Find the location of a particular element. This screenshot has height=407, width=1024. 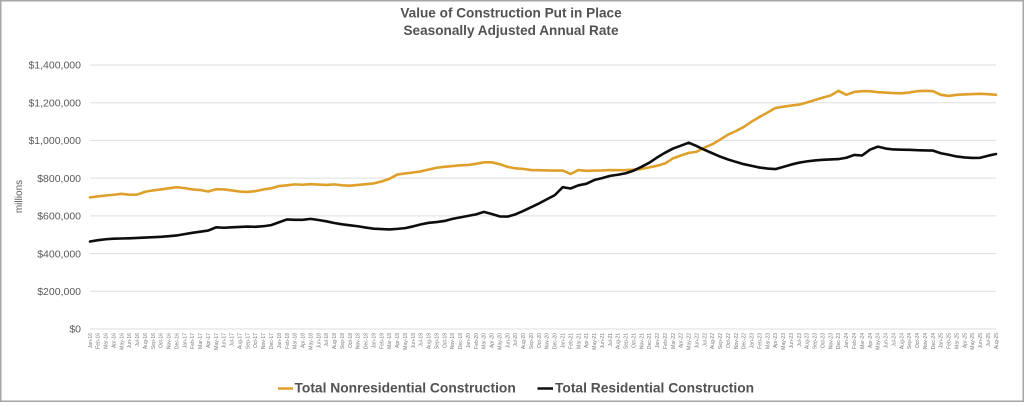

svg-text: Jan-17 is located at coordinates (185, 341).